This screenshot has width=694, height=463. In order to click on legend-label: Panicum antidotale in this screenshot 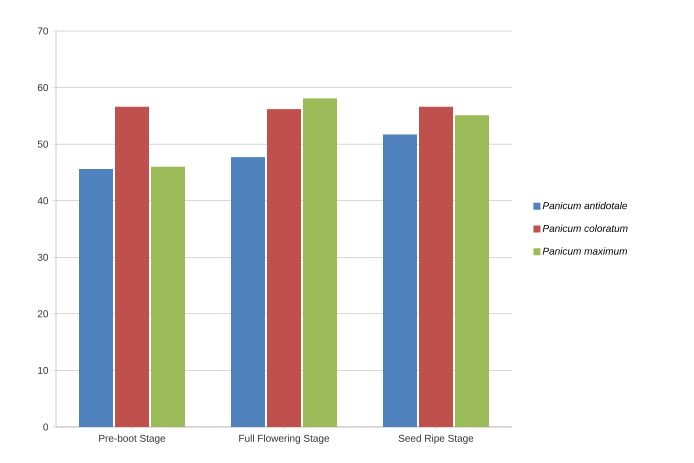, I will do `click(585, 206)`.